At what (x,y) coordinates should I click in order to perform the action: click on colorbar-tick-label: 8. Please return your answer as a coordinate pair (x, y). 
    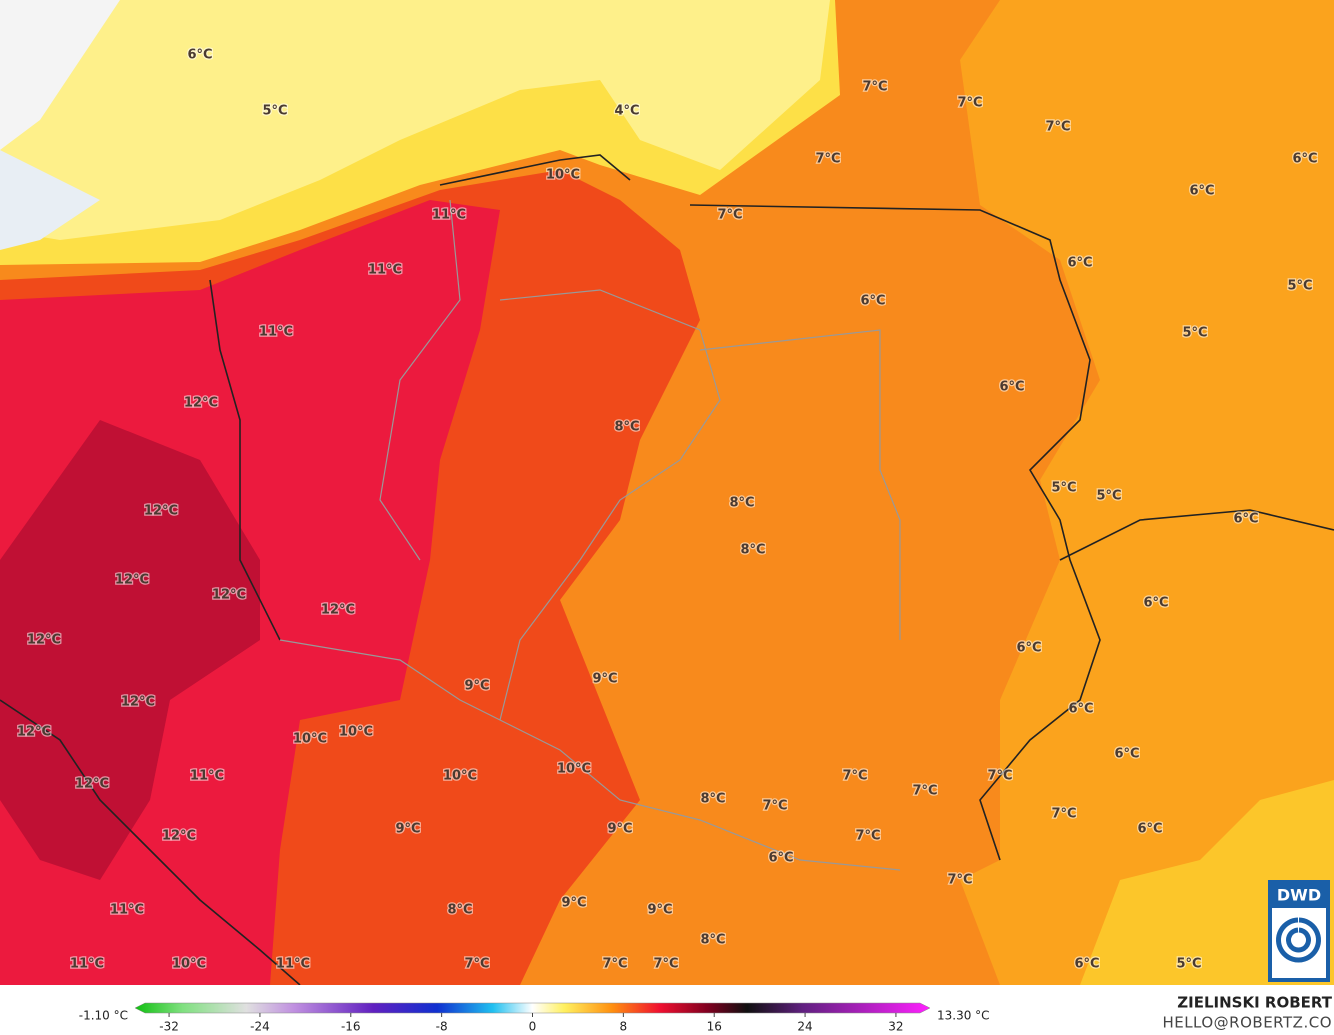
    Looking at the image, I should click on (624, 1027).